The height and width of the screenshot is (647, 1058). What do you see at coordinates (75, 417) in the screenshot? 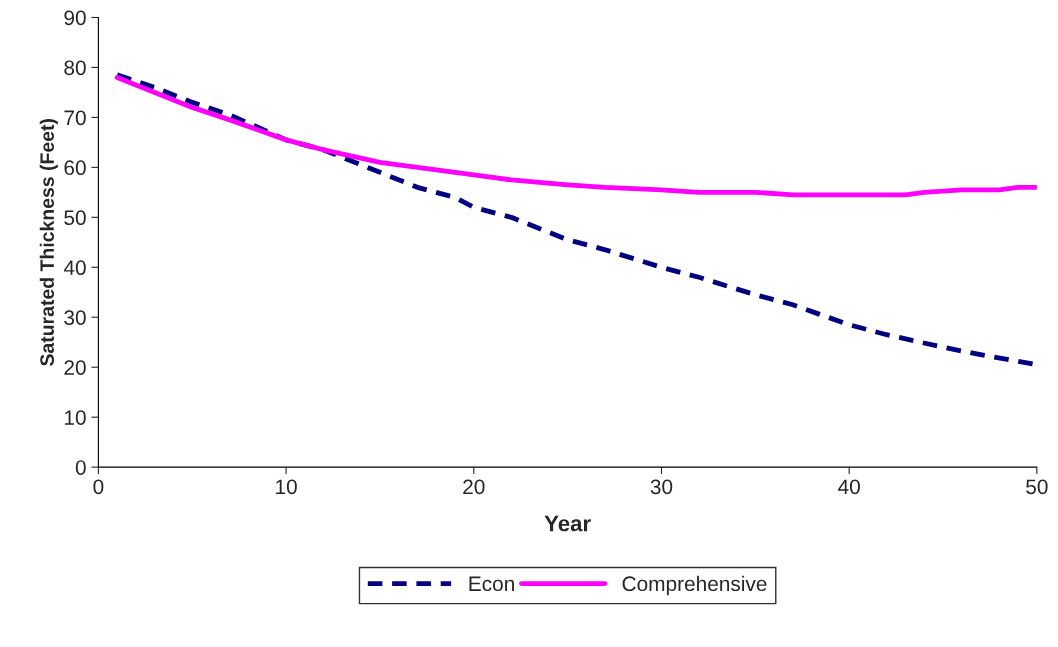
I see `y-tick-label: 10` at bounding box center [75, 417].